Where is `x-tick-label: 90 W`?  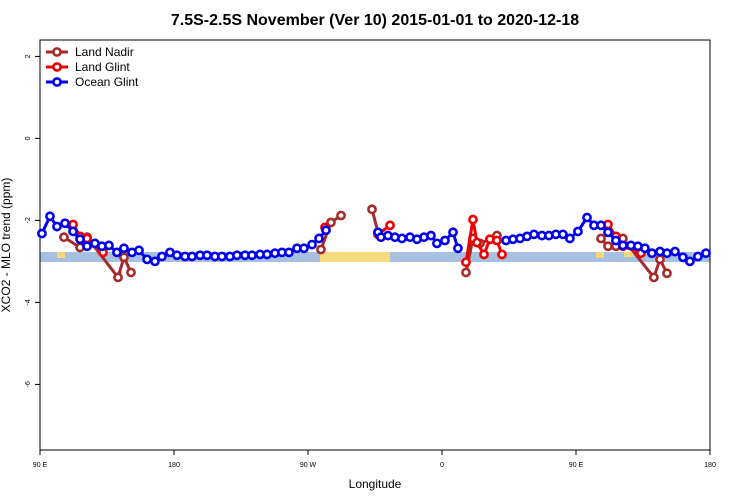 x-tick-label: 90 W is located at coordinates (308, 465).